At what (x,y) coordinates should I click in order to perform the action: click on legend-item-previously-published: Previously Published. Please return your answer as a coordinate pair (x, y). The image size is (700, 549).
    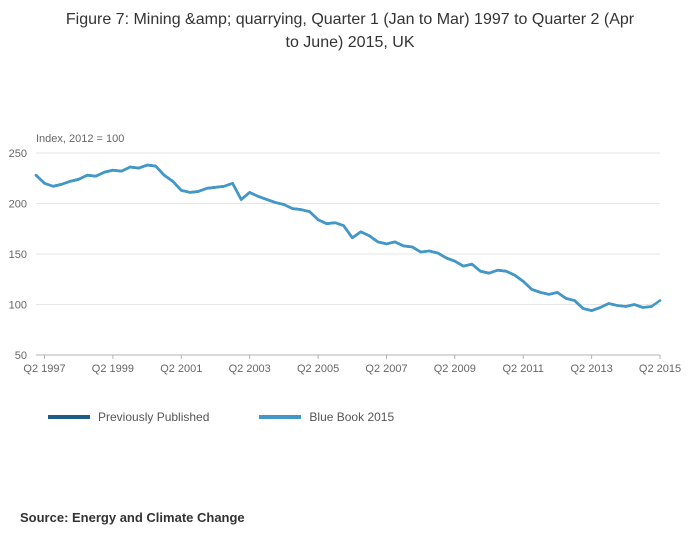
    Looking at the image, I should click on (128, 417).